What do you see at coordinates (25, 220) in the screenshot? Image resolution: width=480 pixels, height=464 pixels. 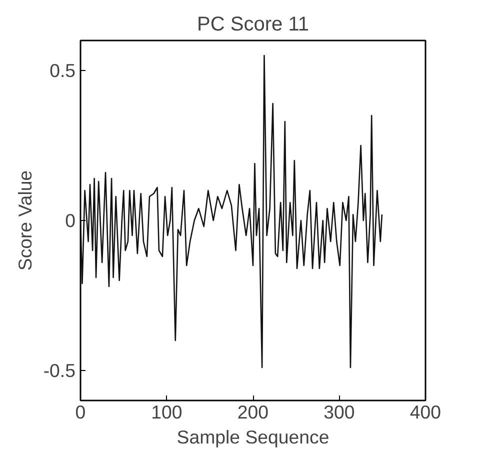 I see `y-axis-title: Score Value` at bounding box center [25, 220].